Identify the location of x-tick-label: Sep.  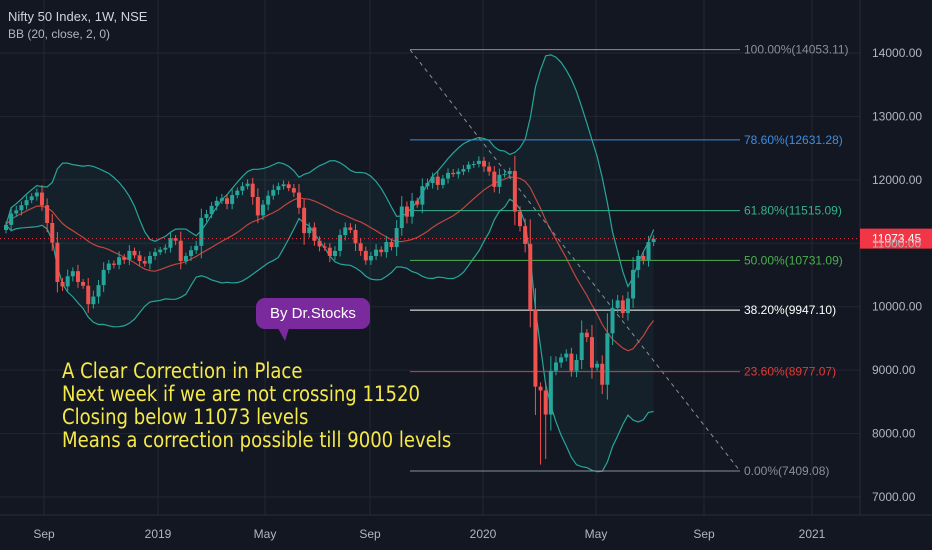
(44, 534).